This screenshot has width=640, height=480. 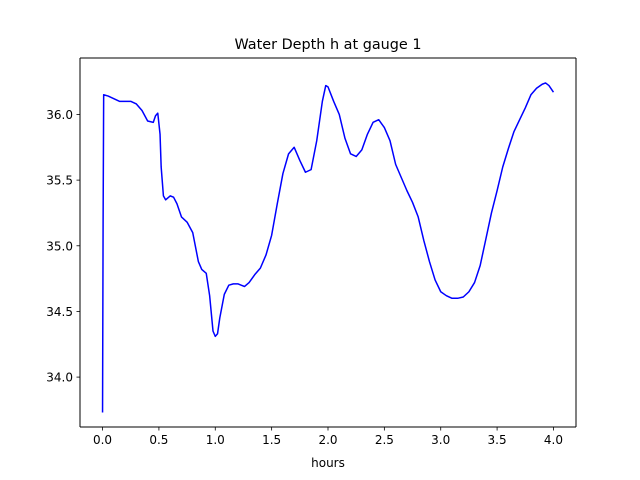 I want to click on y-tick-label: 36.0, so click(x=59, y=115).